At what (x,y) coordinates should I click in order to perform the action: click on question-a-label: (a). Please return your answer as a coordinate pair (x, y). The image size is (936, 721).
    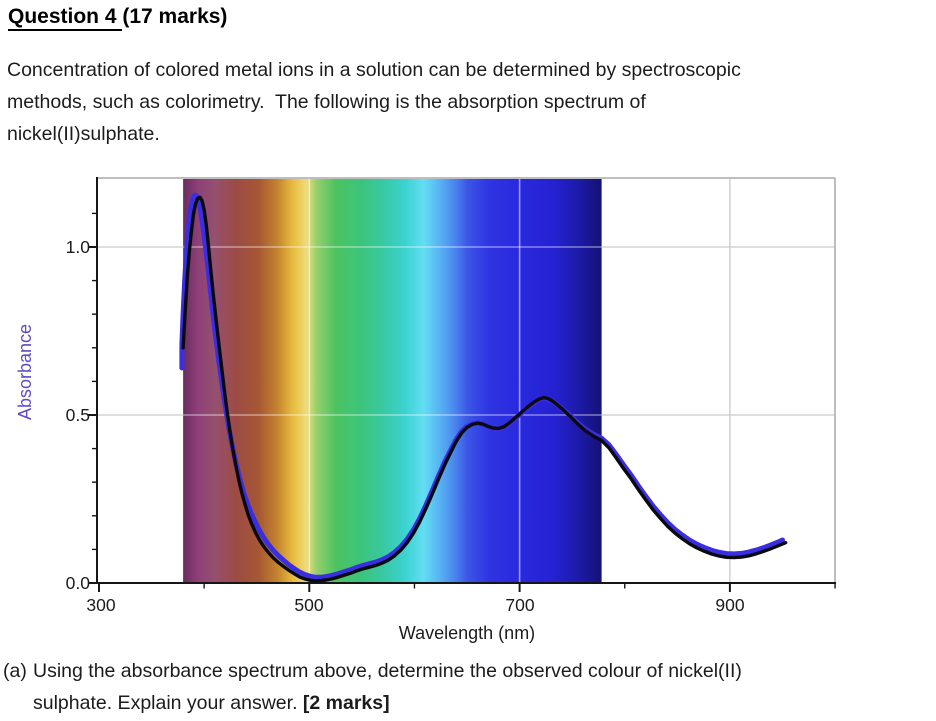
    Looking at the image, I should click on (15, 671).